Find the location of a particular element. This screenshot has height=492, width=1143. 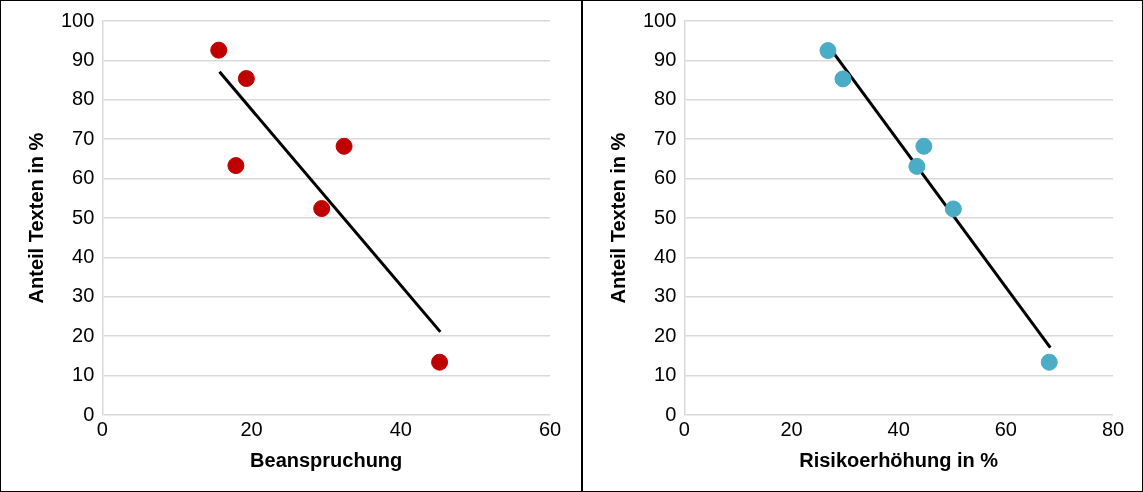

x-axis-title: Risikoerhöhung in % is located at coordinates (899, 459).